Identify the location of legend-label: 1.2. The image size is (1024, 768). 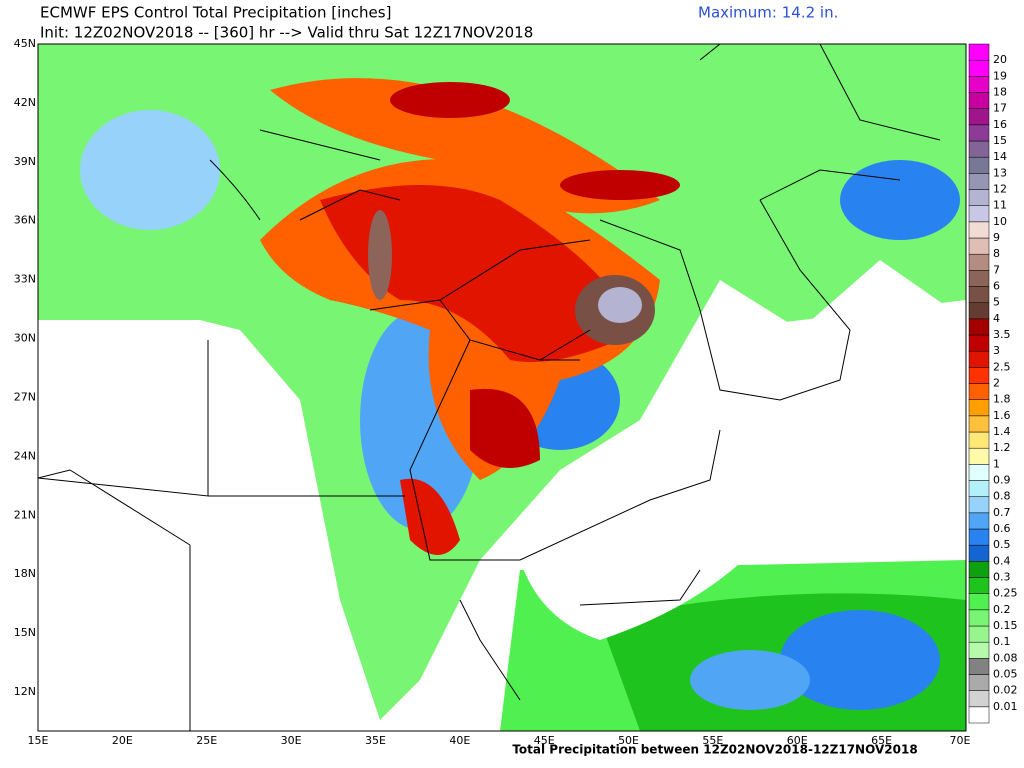
(1002, 447).